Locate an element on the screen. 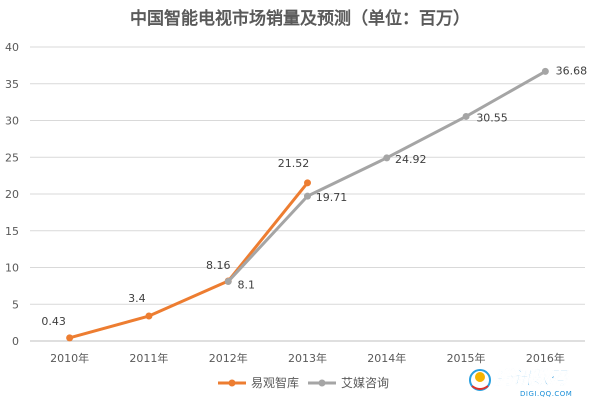  data-label: 0.43 is located at coordinates (53, 321).